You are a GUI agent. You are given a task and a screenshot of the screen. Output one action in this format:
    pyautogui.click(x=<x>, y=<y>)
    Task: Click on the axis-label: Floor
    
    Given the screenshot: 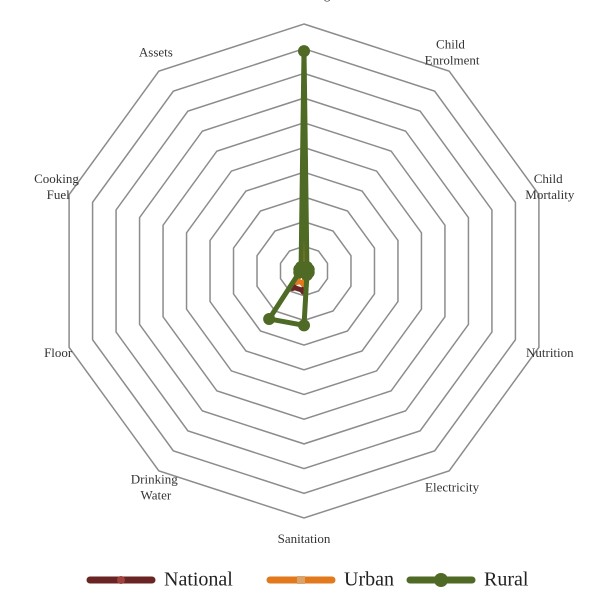 What is the action you would take?
    pyautogui.click(x=58, y=352)
    